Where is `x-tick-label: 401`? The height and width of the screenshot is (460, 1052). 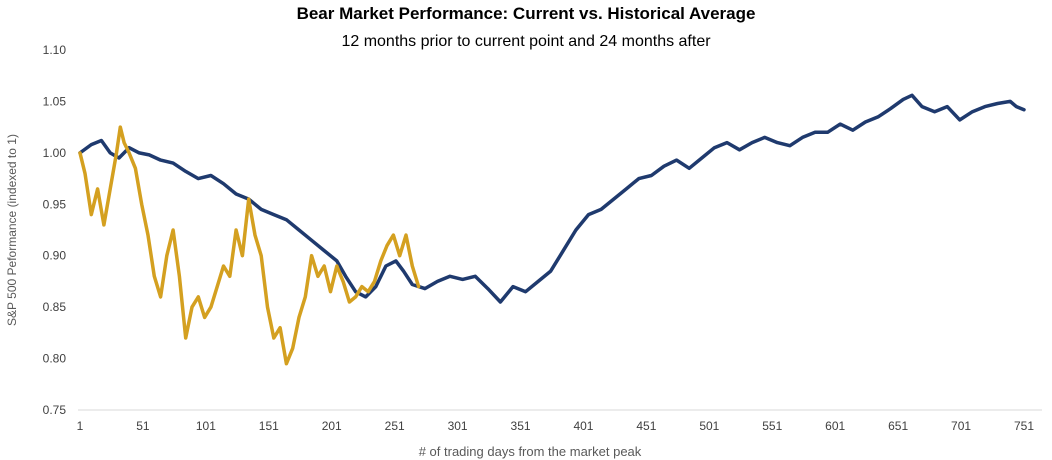
x-tick-label: 401 is located at coordinates (583, 426).